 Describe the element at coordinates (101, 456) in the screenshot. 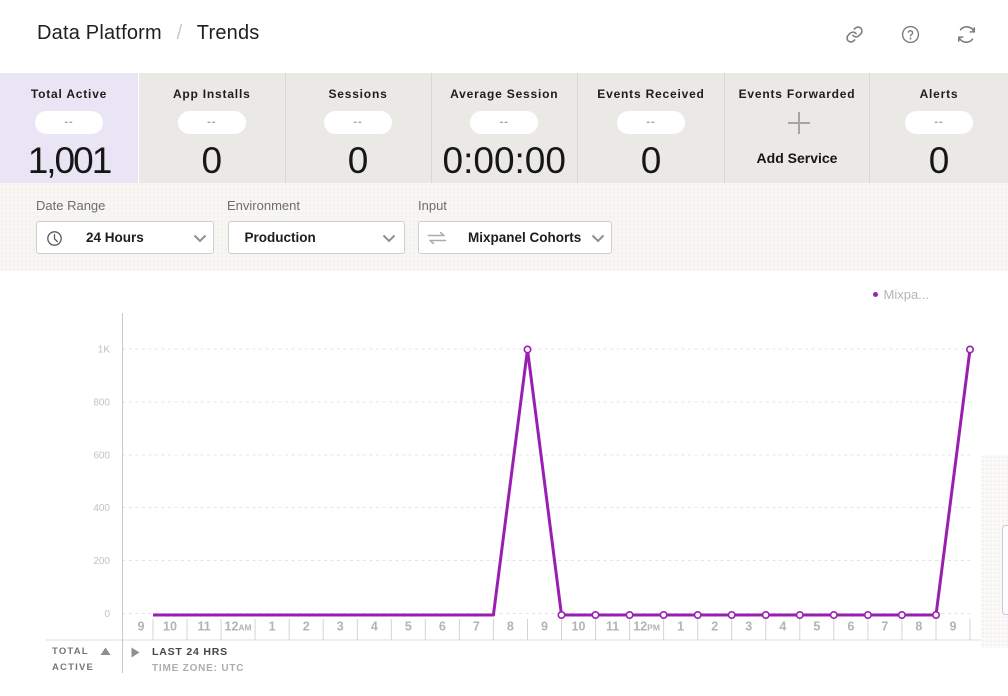

I see `svg-text: 600` at that location.